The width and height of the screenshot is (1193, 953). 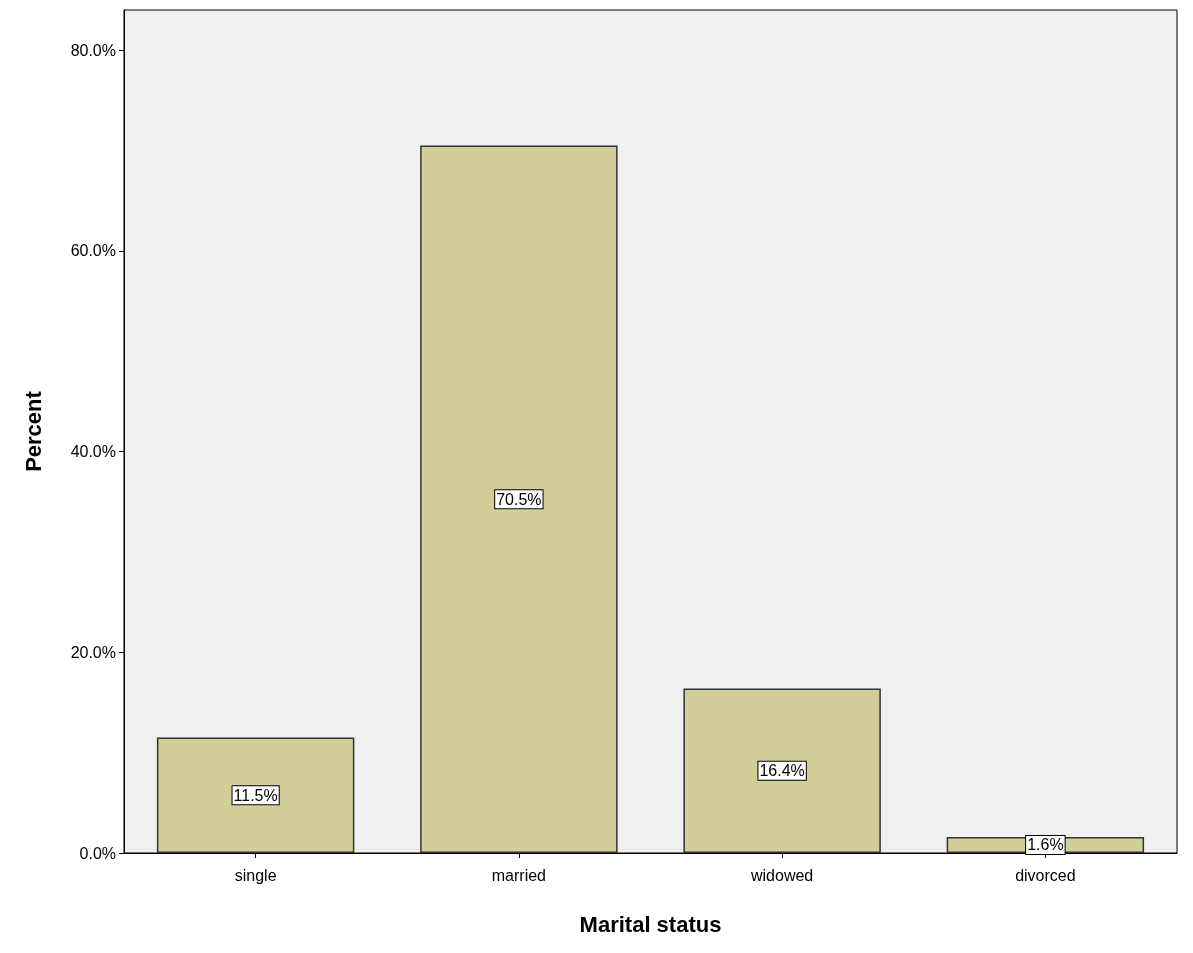 I want to click on x-axis-title: Marital status, so click(x=650, y=924).